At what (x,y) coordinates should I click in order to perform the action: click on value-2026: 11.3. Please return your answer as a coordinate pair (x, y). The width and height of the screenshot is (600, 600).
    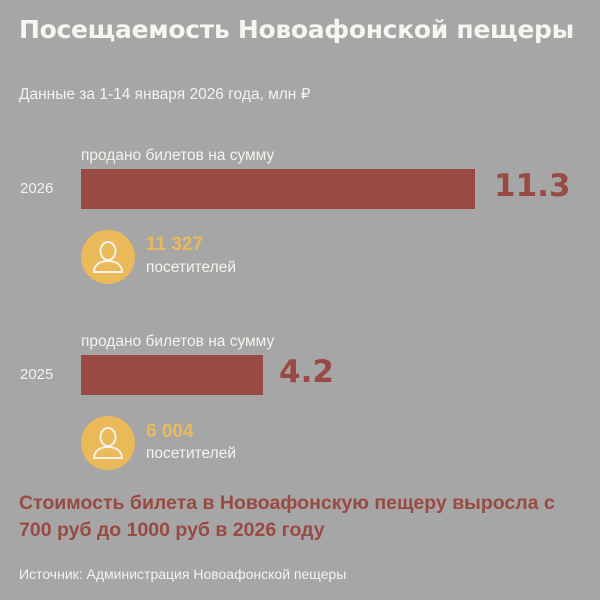
    Looking at the image, I should click on (532, 186).